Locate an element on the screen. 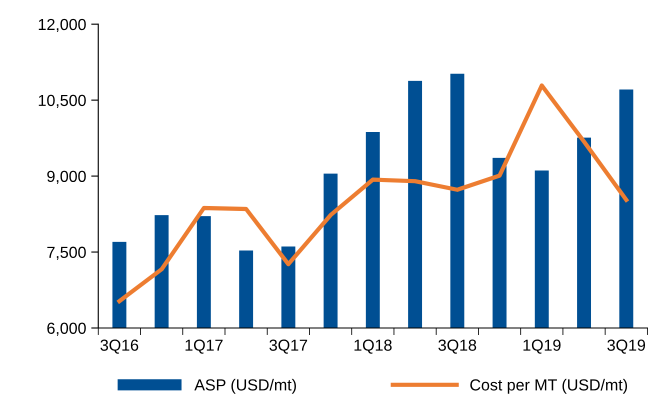 The width and height of the screenshot is (664, 410). y-tick-label: 12,000 is located at coordinates (62, 25).